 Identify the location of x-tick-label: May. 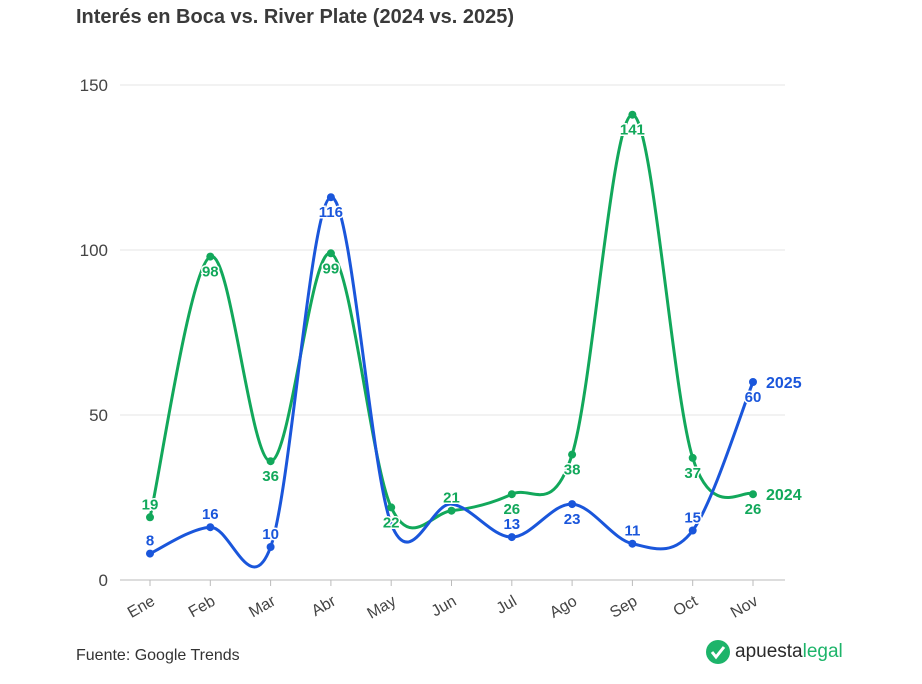
(382, 608).